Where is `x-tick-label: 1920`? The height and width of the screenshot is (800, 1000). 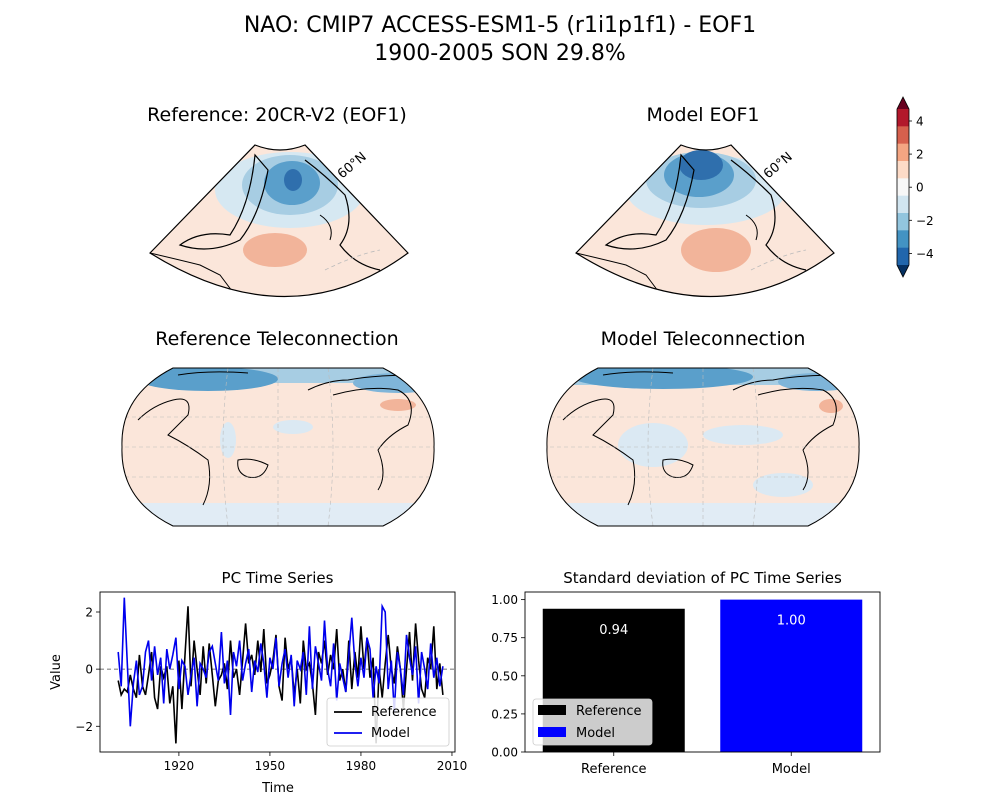
x-tick-label: 1920 is located at coordinates (179, 766).